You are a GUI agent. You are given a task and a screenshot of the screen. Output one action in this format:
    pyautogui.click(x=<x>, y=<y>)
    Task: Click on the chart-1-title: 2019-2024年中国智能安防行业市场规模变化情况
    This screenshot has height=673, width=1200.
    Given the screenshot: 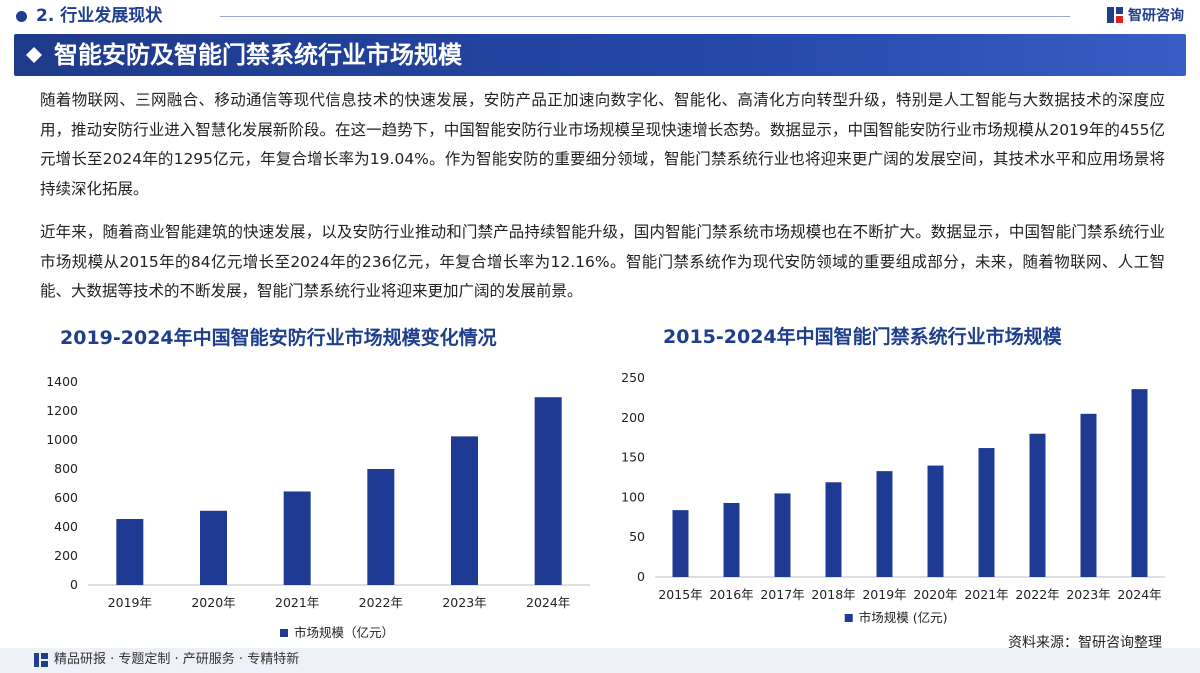 What is the action you would take?
    pyautogui.click(x=278, y=338)
    